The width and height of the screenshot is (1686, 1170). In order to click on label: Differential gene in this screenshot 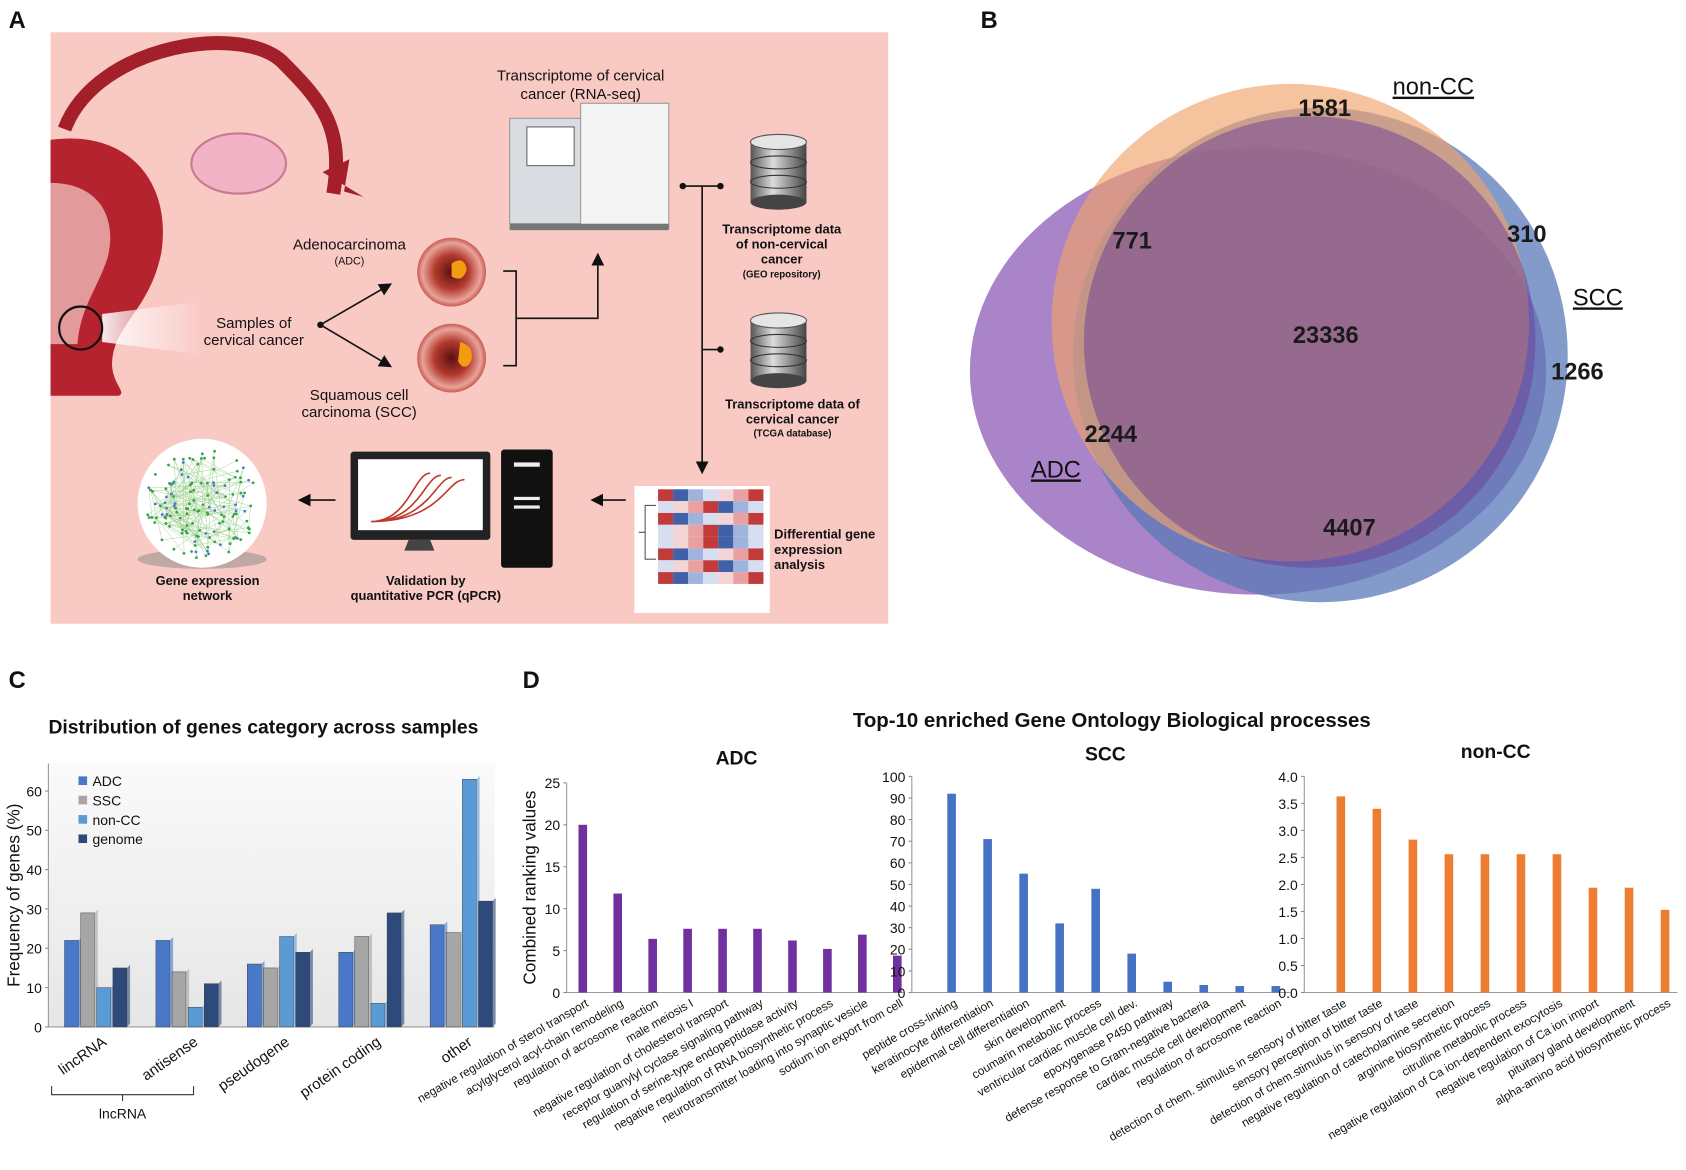, I will do `click(824, 534)`.